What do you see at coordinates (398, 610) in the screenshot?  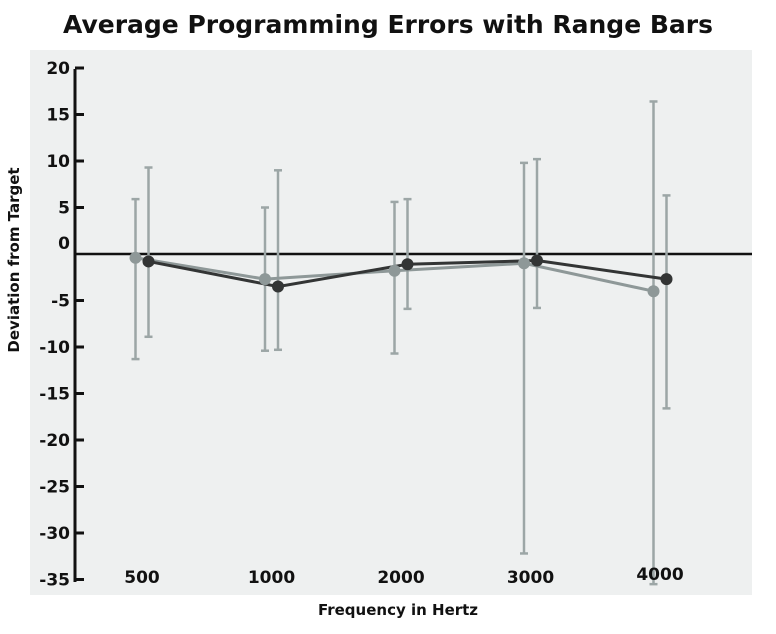 I see `x-axis-label: Frequency in Hertz` at bounding box center [398, 610].